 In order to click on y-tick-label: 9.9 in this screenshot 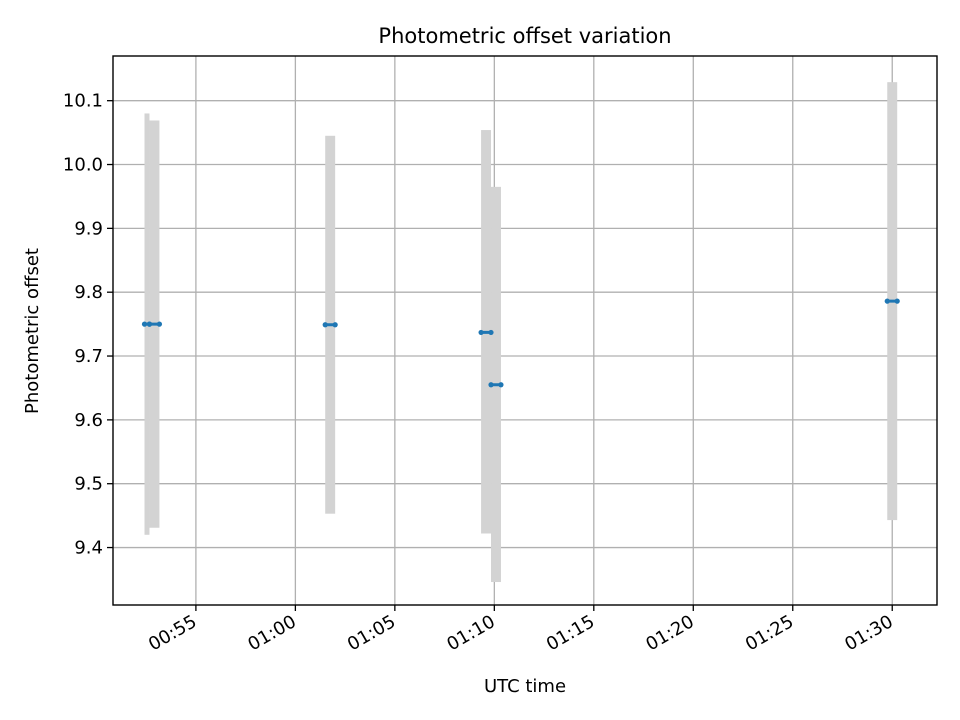, I will do `click(88, 228)`.